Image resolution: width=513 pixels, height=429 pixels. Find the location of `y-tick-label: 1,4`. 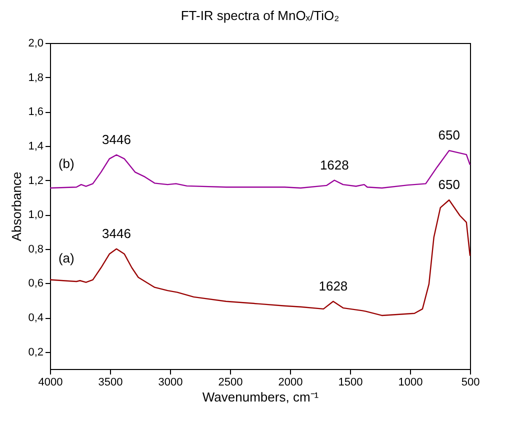

y-tick-label: 1,4 is located at coordinates (36, 146).